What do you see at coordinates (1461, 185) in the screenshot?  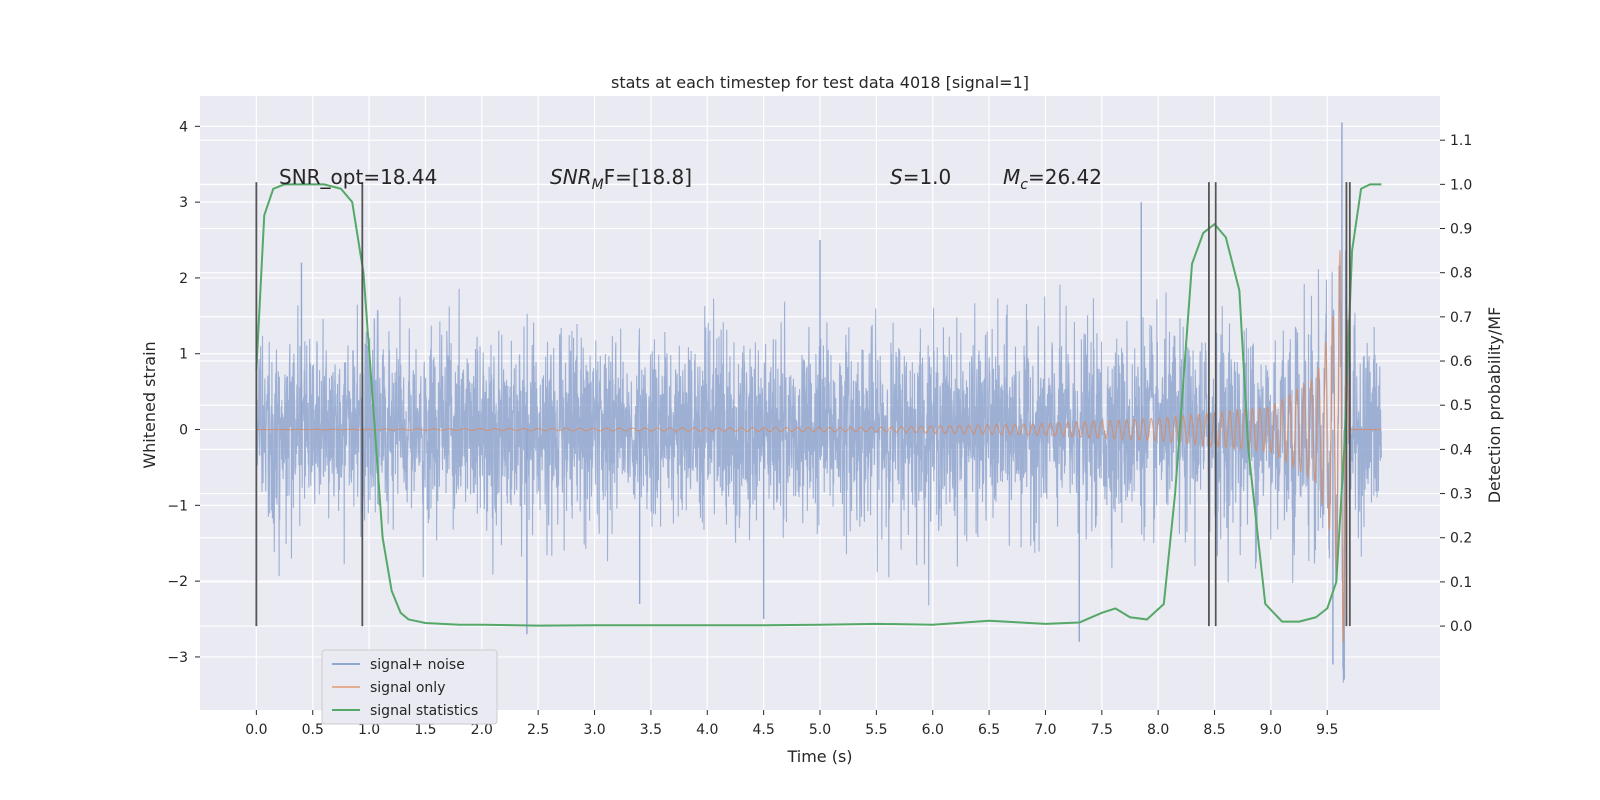 I see `right-y-tick-label: 1.0` at bounding box center [1461, 185].